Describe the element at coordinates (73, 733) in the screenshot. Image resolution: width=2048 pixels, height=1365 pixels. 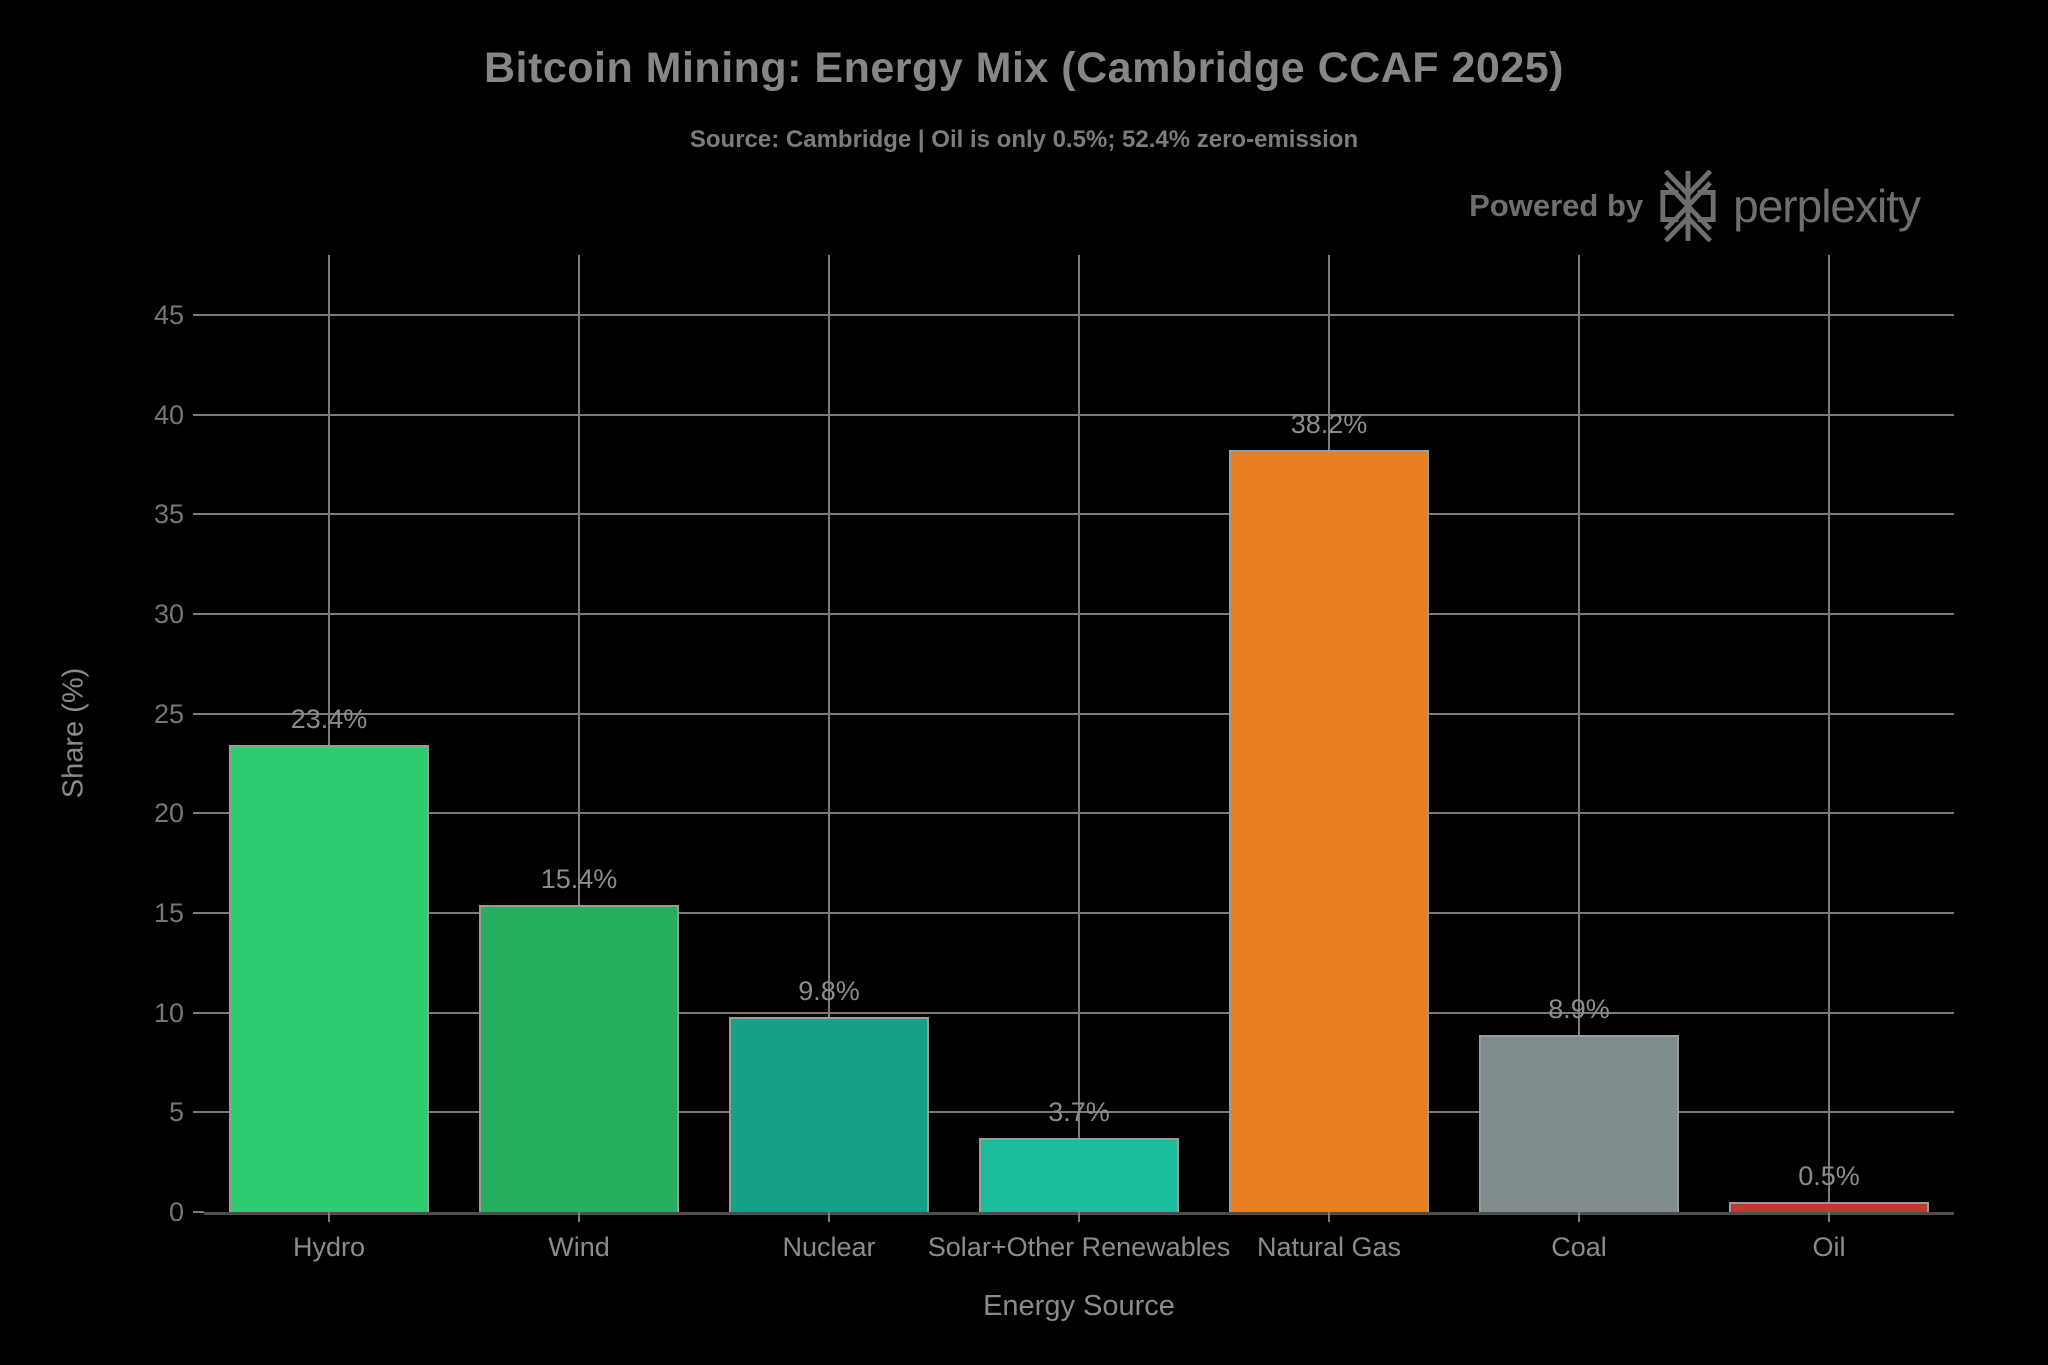
I see `y-axis-title: Share (%)` at that location.